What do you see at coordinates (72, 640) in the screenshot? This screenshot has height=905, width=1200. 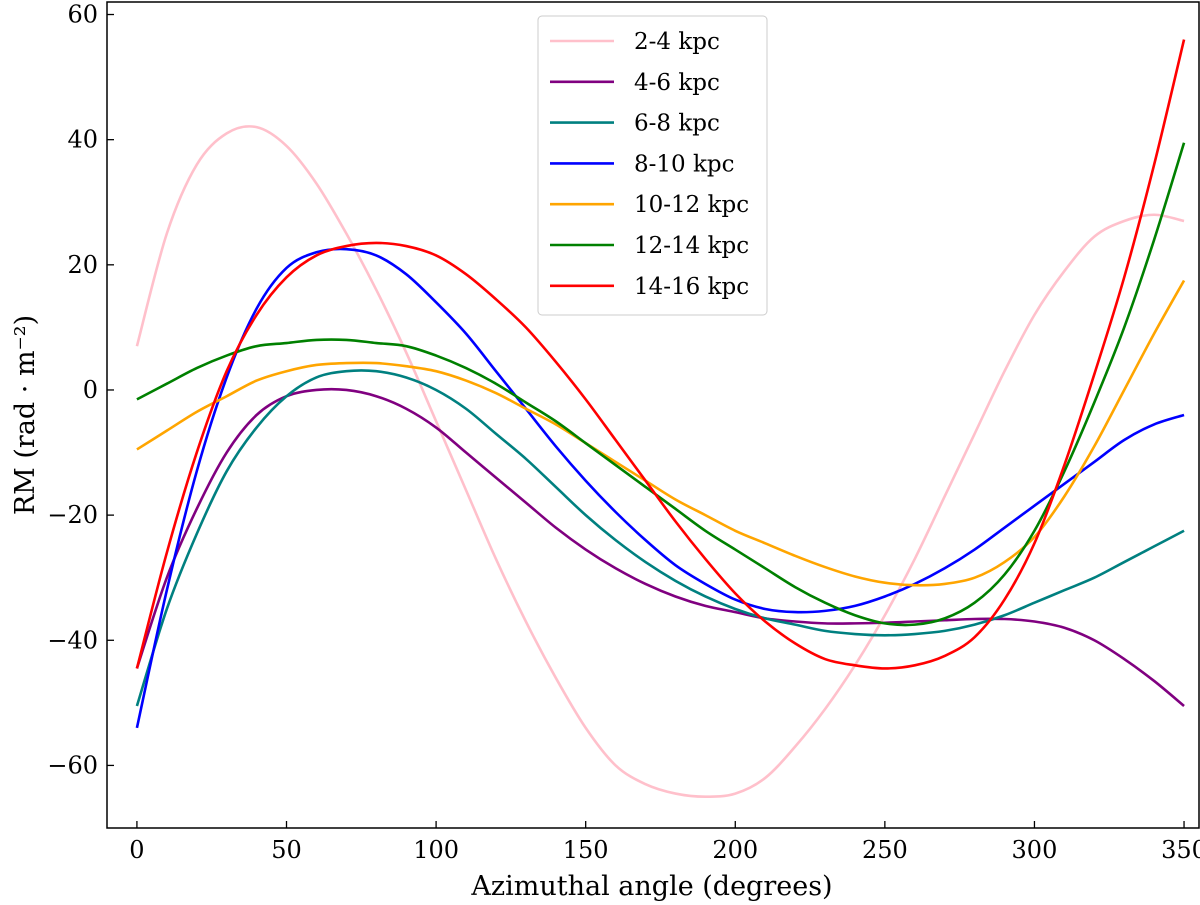 I see `y-tick-label: −40` at bounding box center [72, 640].